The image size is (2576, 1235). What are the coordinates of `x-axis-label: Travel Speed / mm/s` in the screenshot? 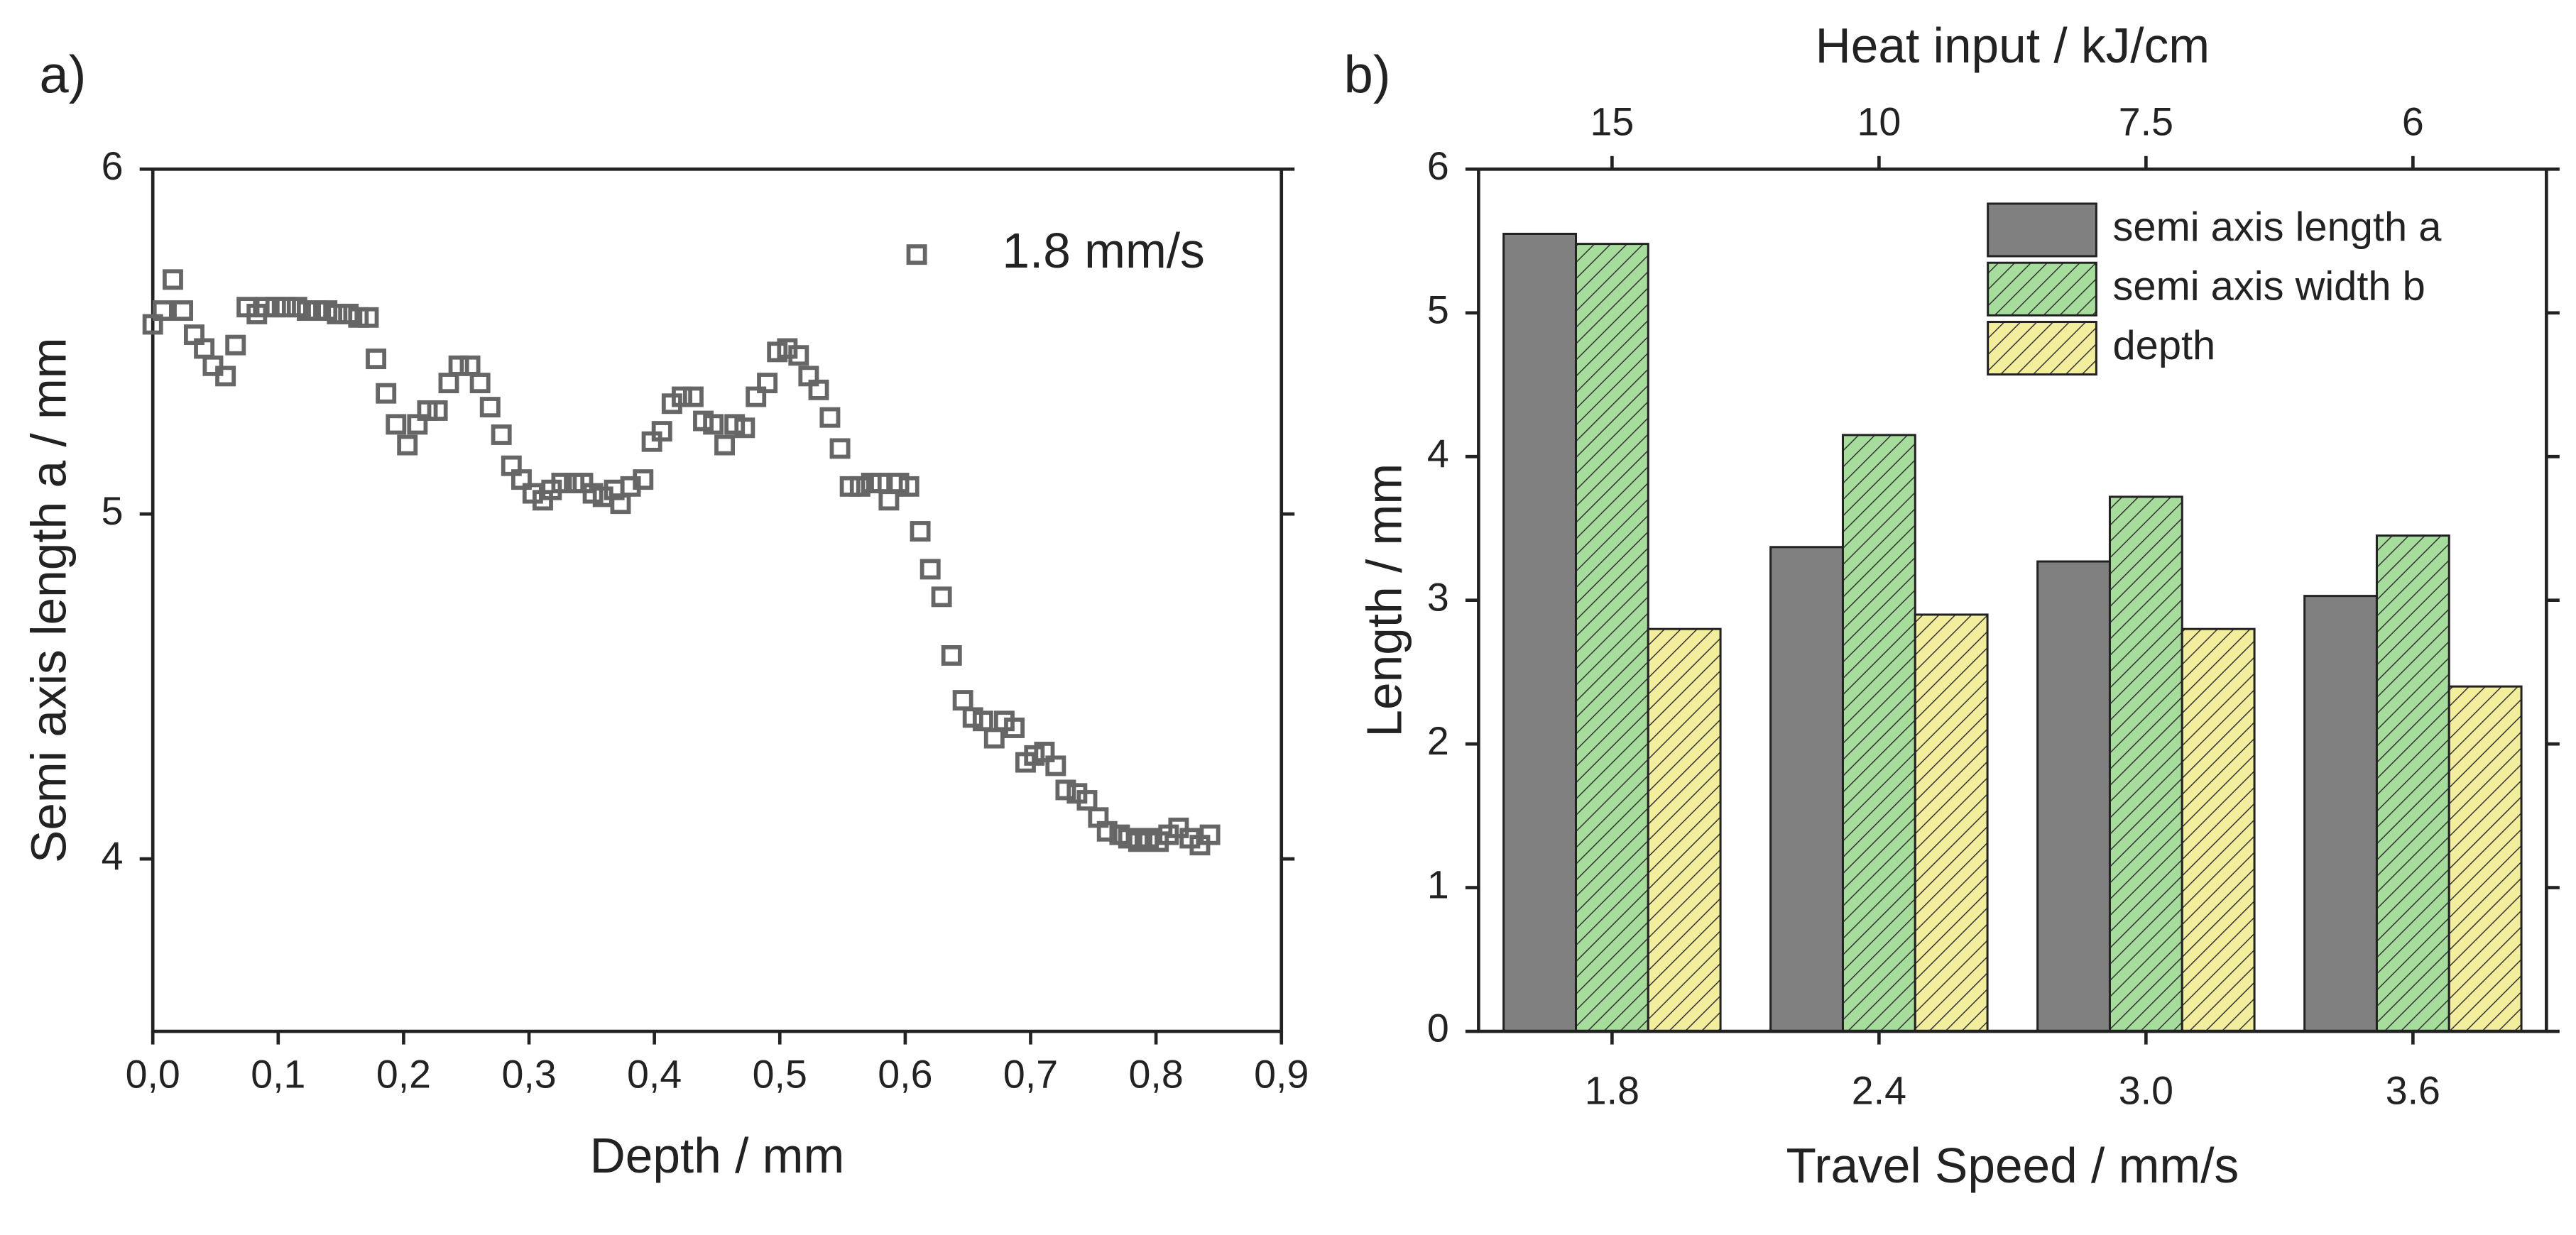 It's located at (2012, 1165).